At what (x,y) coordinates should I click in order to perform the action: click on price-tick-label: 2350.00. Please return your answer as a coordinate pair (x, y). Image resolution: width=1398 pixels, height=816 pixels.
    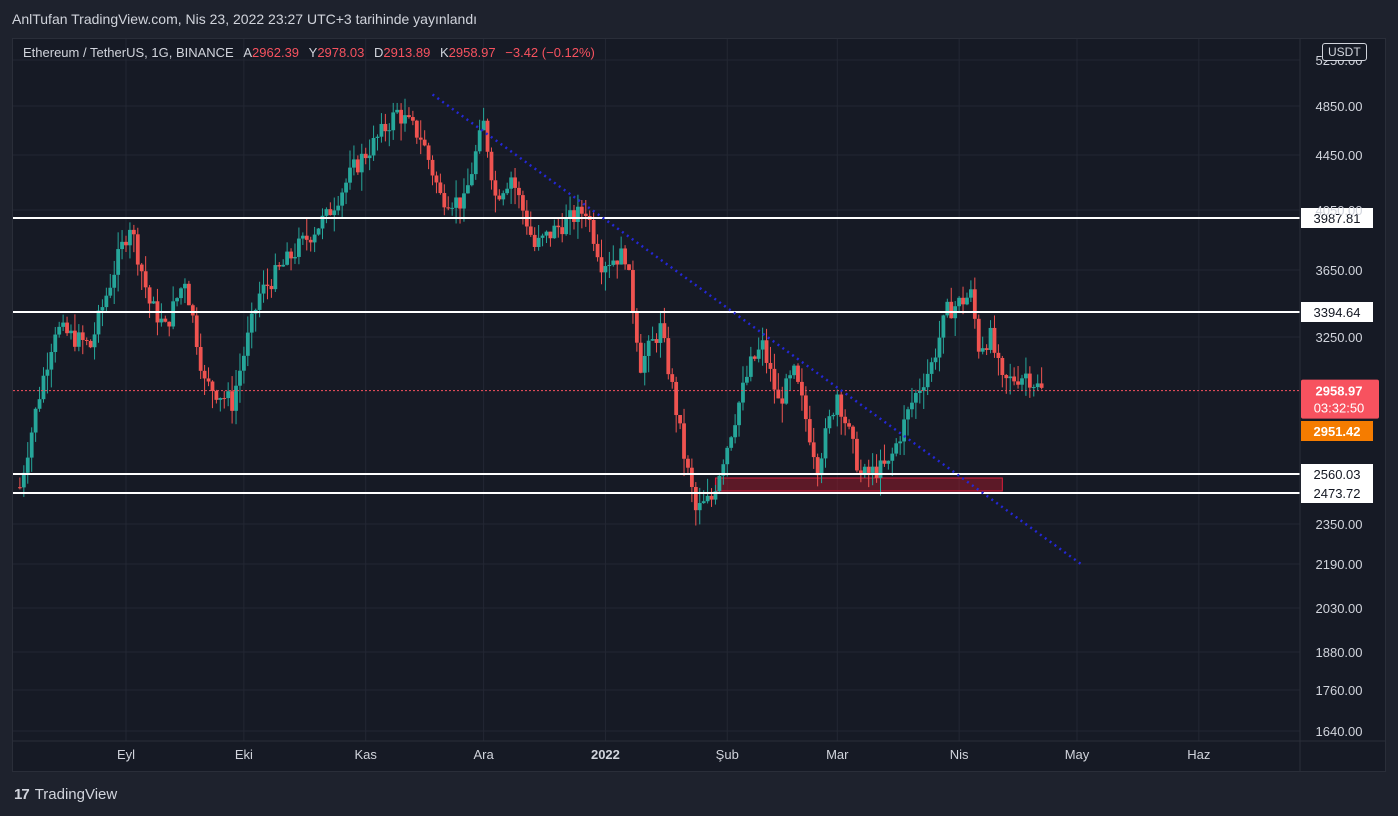
    Looking at the image, I should click on (1339, 524).